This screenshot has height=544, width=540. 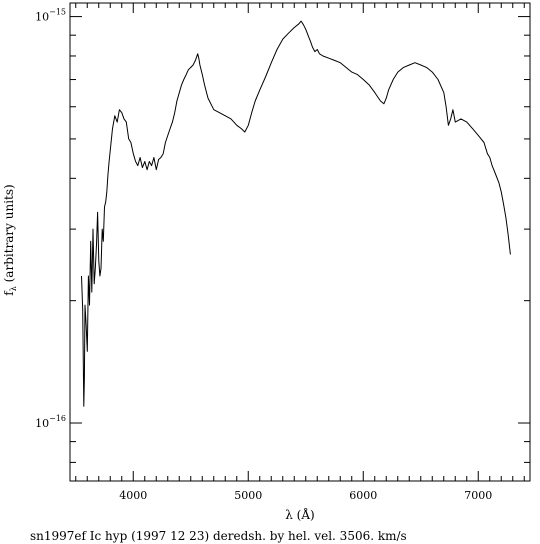 What do you see at coordinates (363, 495) in the screenshot?
I see `x-tick-label: 6000` at bounding box center [363, 495].